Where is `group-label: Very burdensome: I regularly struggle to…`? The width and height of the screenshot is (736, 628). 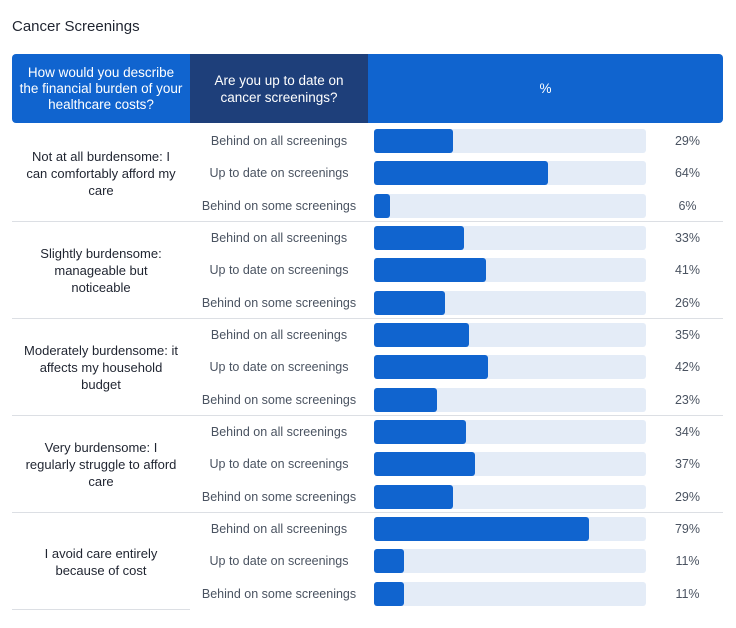 group-label: Very burdensome: I regularly struggle to… is located at coordinates (101, 464).